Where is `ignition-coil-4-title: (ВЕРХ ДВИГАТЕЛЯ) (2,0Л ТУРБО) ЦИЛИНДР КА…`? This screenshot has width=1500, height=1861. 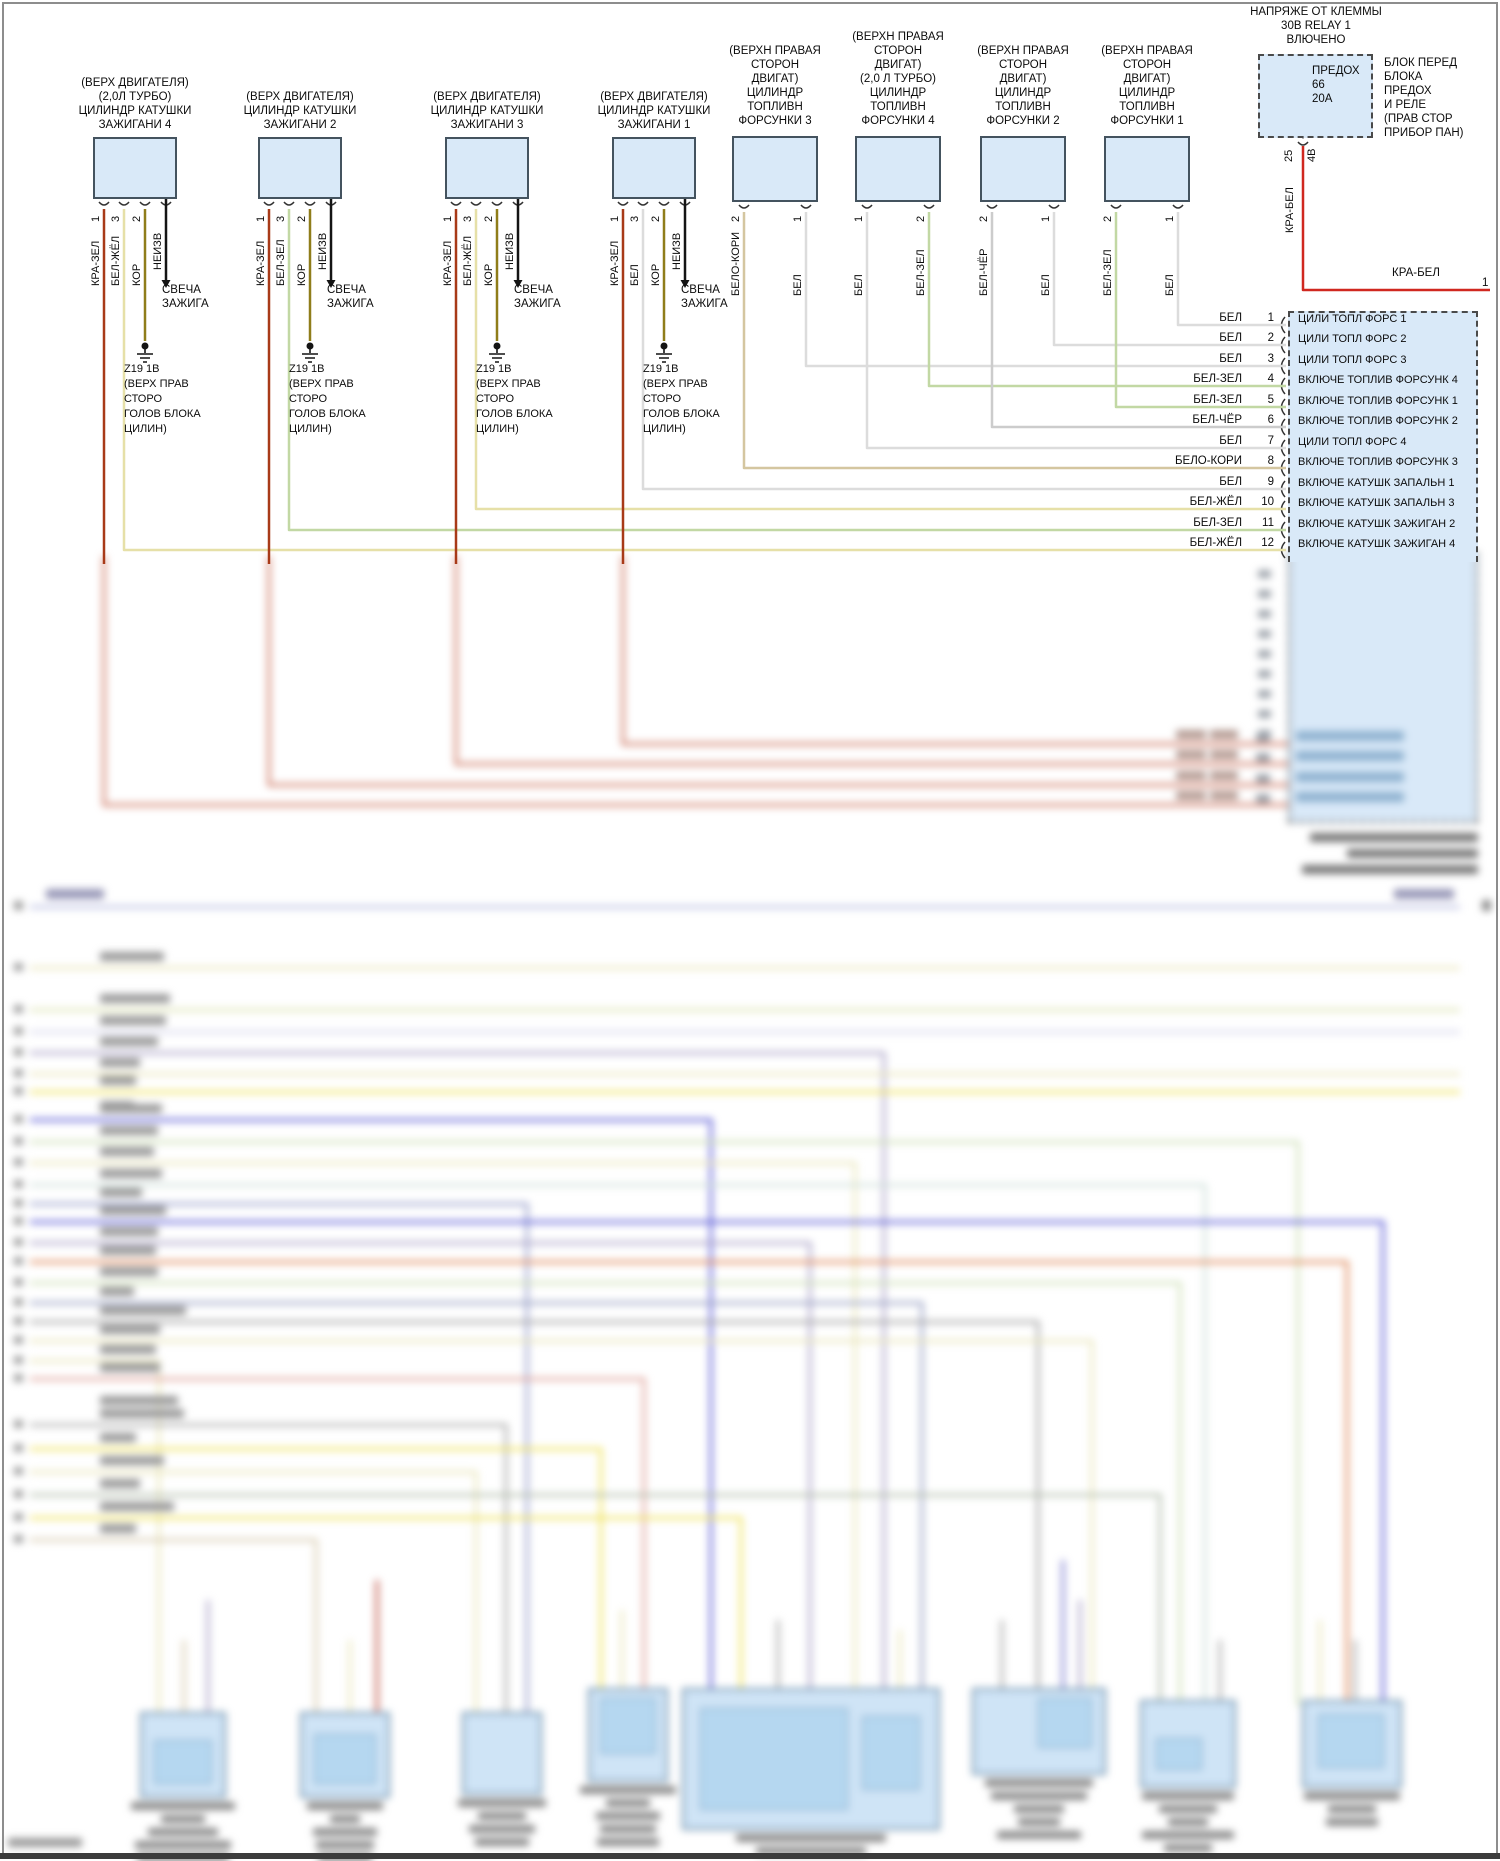
ignition-coil-4-title: (ВЕРХ ДВИГАТЕЛЯ) (2,0Л ТУРБО) ЦИЛИНДР КА… is located at coordinates (135, 104).